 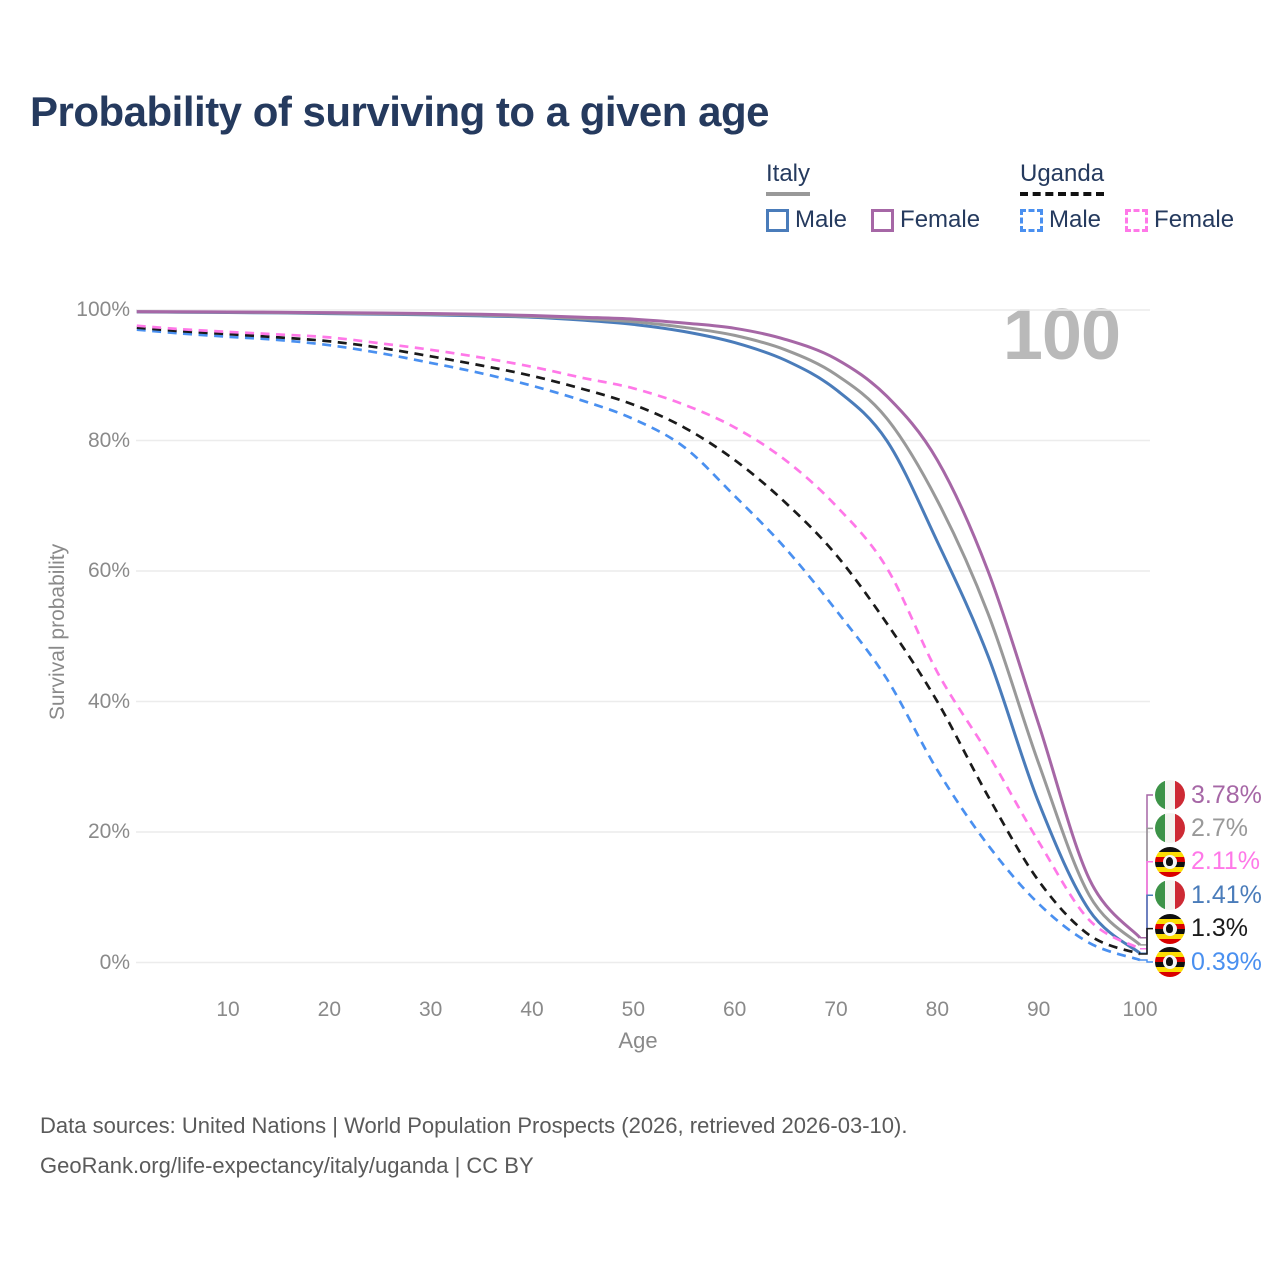 I want to click on end-label-uganda: 1.3%, so click(x=1201, y=928).